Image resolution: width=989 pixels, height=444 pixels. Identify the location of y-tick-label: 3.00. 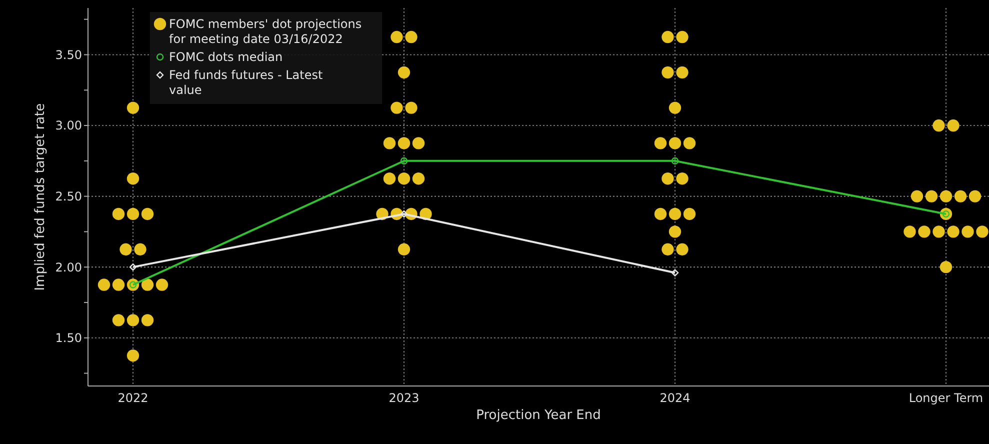
(68, 125).